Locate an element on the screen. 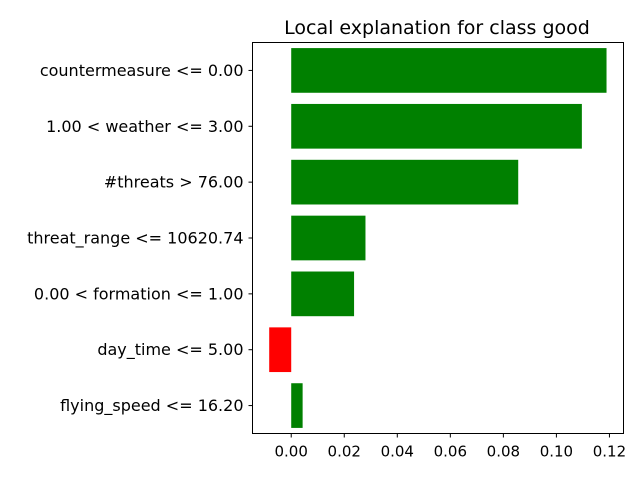  x-tick-label: 0.00 is located at coordinates (291, 452).